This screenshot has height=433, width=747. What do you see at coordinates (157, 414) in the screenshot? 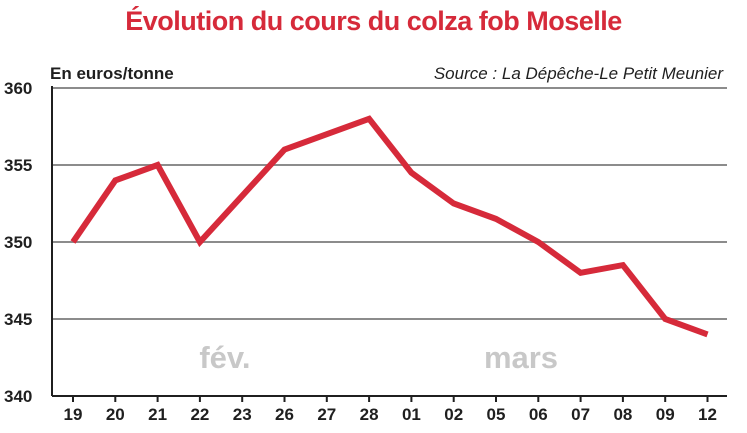
I see `x-tick-label-21: 21` at bounding box center [157, 414].